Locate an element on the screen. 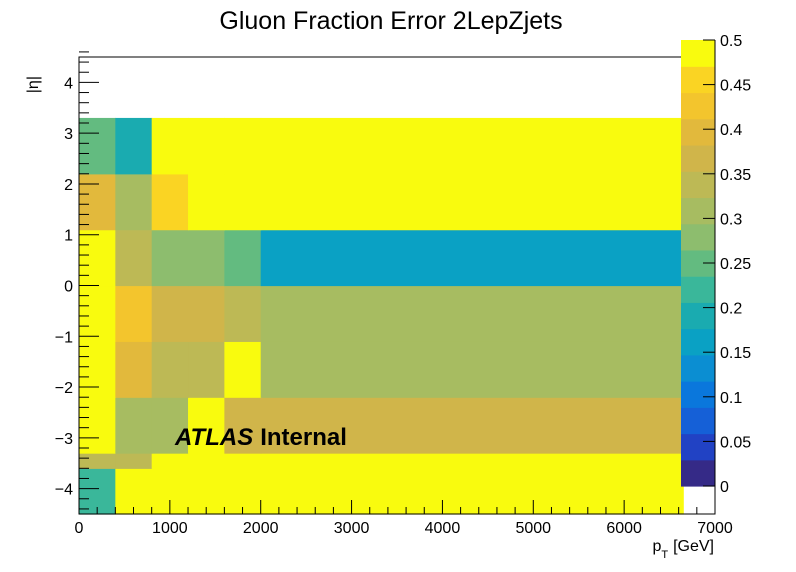 This screenshot has height=572, width=796. x-tick-label: 0 is located at coordinates (79, 528).